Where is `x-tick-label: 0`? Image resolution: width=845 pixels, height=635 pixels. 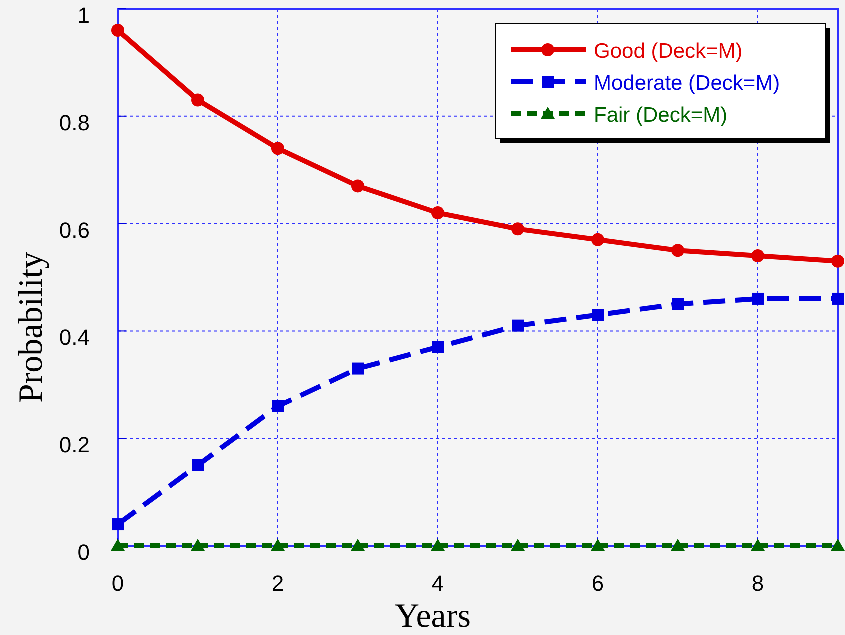 x-tick-label: 0 is located at coordinates (118, 583).